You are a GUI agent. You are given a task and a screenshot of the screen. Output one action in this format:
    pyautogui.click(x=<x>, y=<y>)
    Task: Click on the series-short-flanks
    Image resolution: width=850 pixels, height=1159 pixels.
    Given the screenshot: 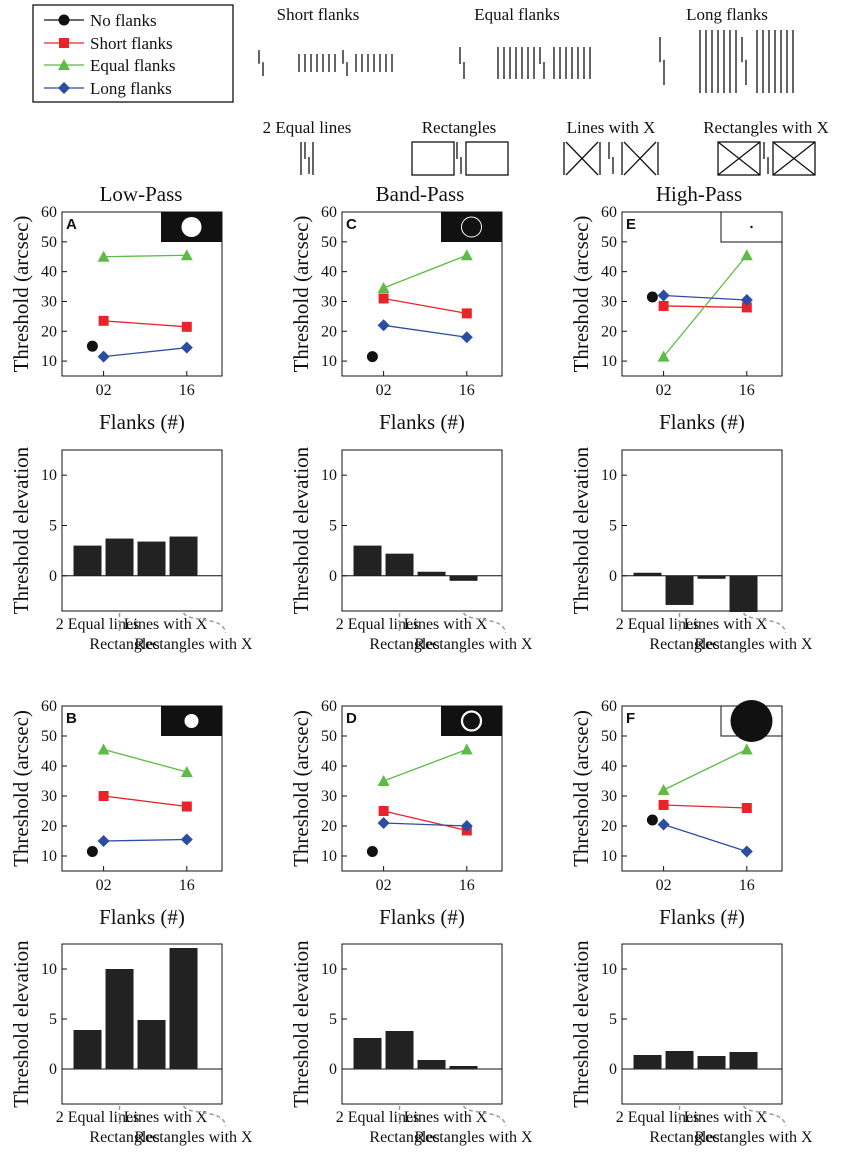 What is the action you would take?
    pyautogui.click(x=705, y=806)
    